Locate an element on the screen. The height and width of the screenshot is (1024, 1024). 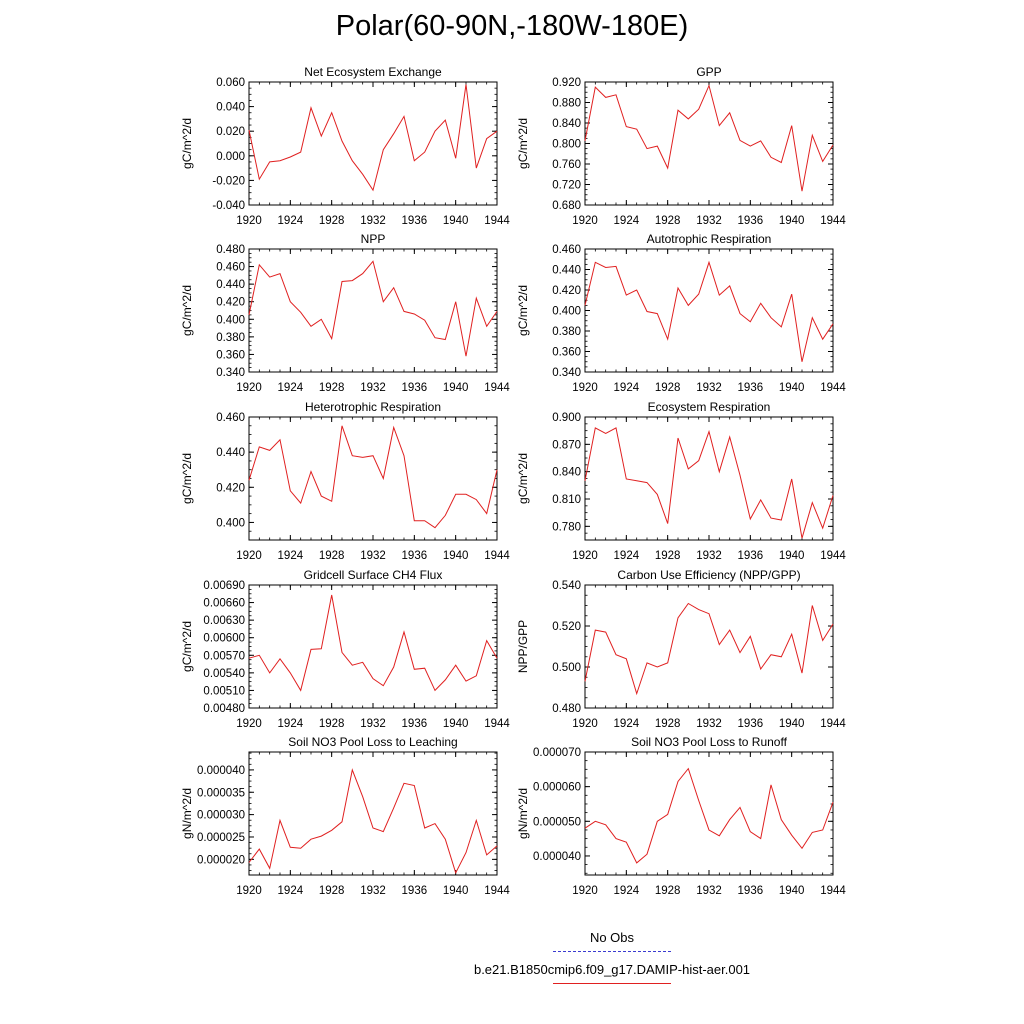
y-tick-label: 0.040 is located at coordinates (230, 108).